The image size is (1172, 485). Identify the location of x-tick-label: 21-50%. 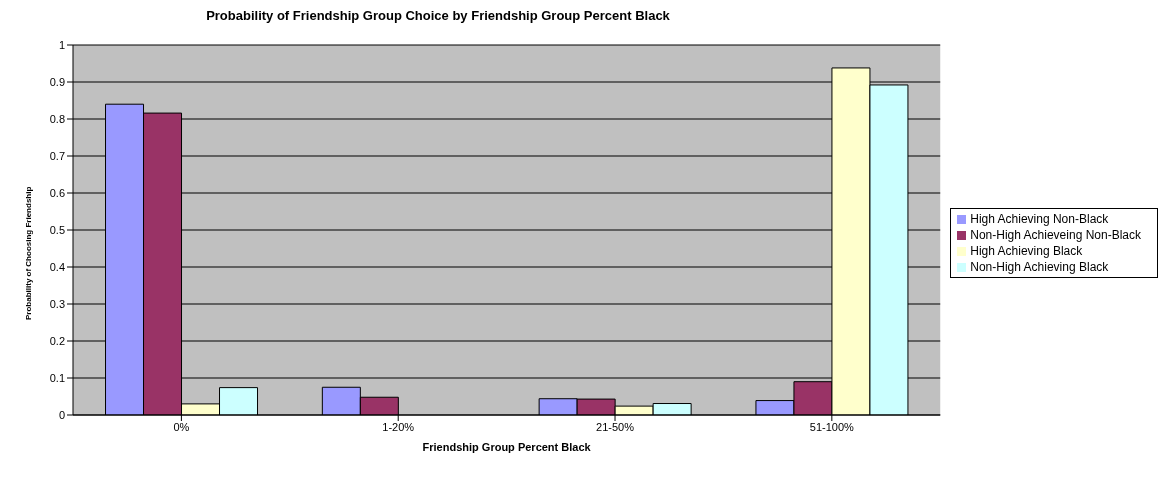
(615, 426).